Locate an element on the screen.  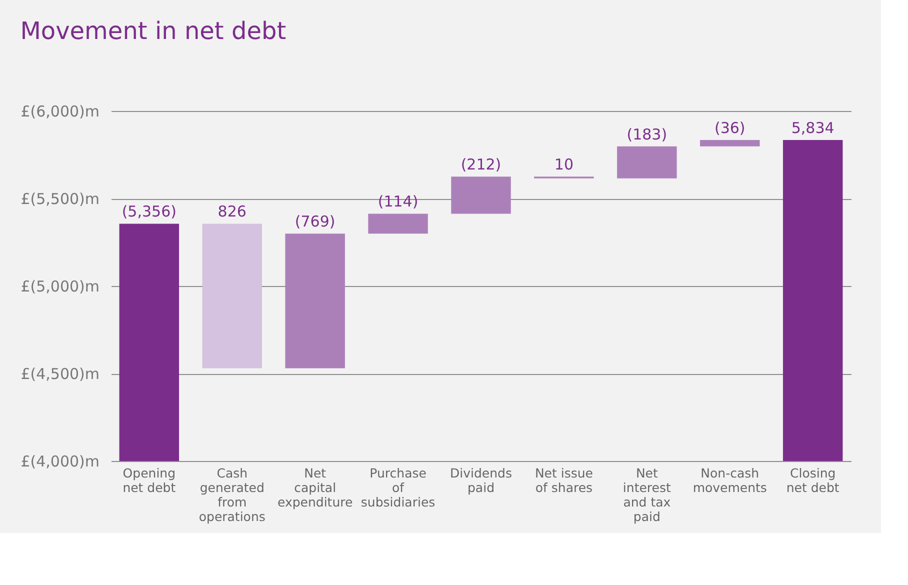
data-label: (36) is located at coordinates (730, 128).